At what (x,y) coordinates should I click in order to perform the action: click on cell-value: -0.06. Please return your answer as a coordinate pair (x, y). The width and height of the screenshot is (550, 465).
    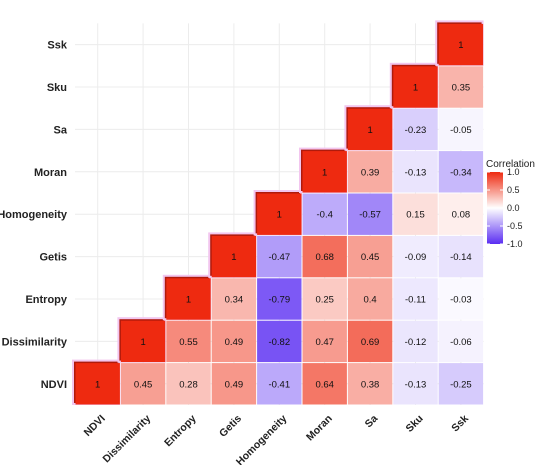
    Looking at the image, I should click on (461, 342).